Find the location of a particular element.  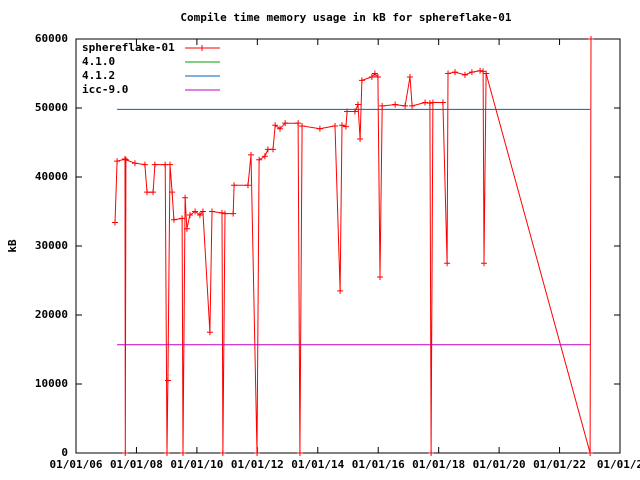

y-axis-label: kB is located at coordinates (12, 246).